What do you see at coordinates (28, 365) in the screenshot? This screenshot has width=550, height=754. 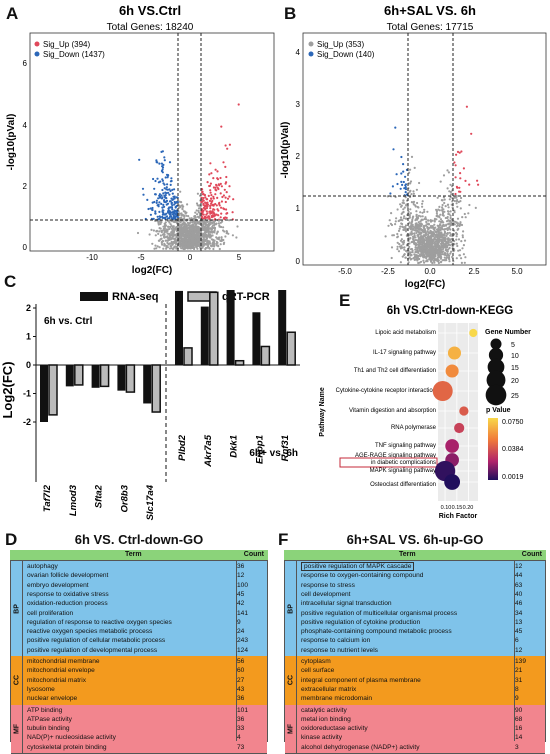 I see `bar-c-ytick: 0` at bounding box center [28, 365].